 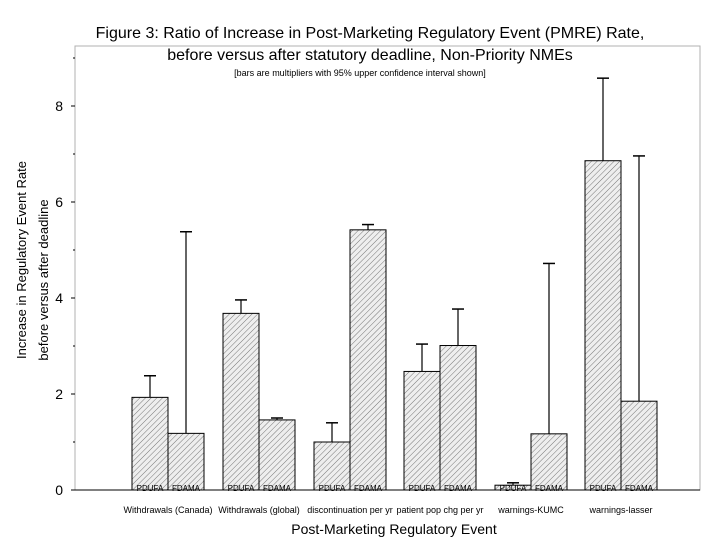 I want to click on x-category-label: discontinuation per yr, so click(x=350, y=510).